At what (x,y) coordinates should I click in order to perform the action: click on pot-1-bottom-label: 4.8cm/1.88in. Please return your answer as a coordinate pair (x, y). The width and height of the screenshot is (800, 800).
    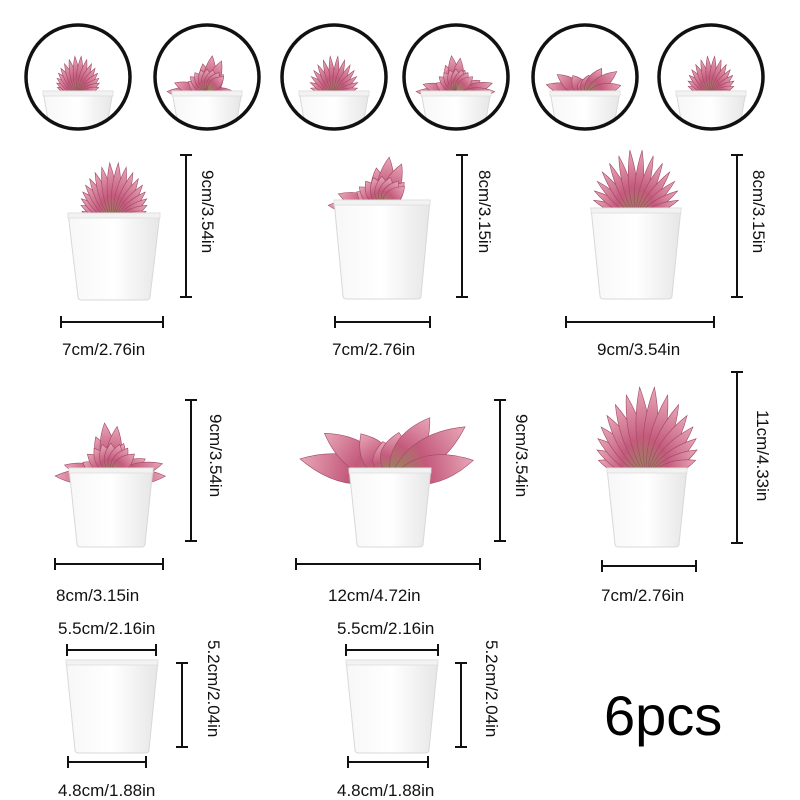
    Looking at the image, I should click on (107, 790).